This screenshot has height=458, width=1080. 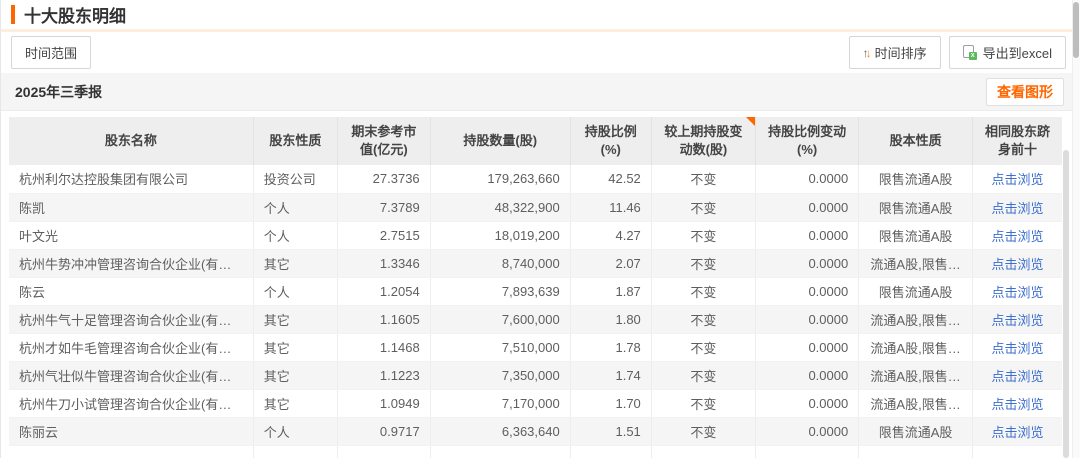 What do you see at coordinates (704, 141) in the screenshot?
I see `column-header-change: 较上期持股变动数(股)` at bounding box center [704, 141].